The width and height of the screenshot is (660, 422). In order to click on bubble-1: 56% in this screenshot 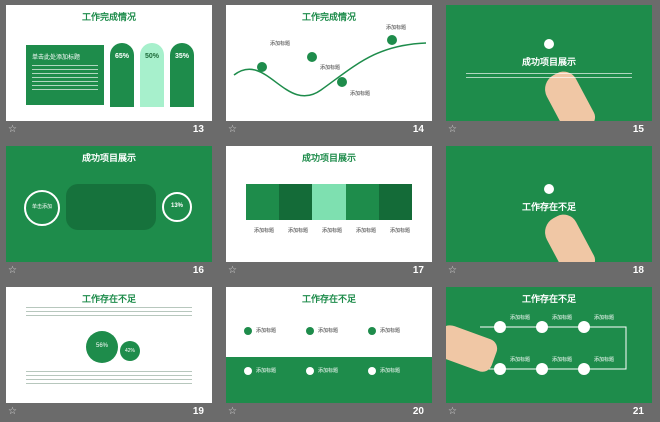, I will do `click(102, 347)`.